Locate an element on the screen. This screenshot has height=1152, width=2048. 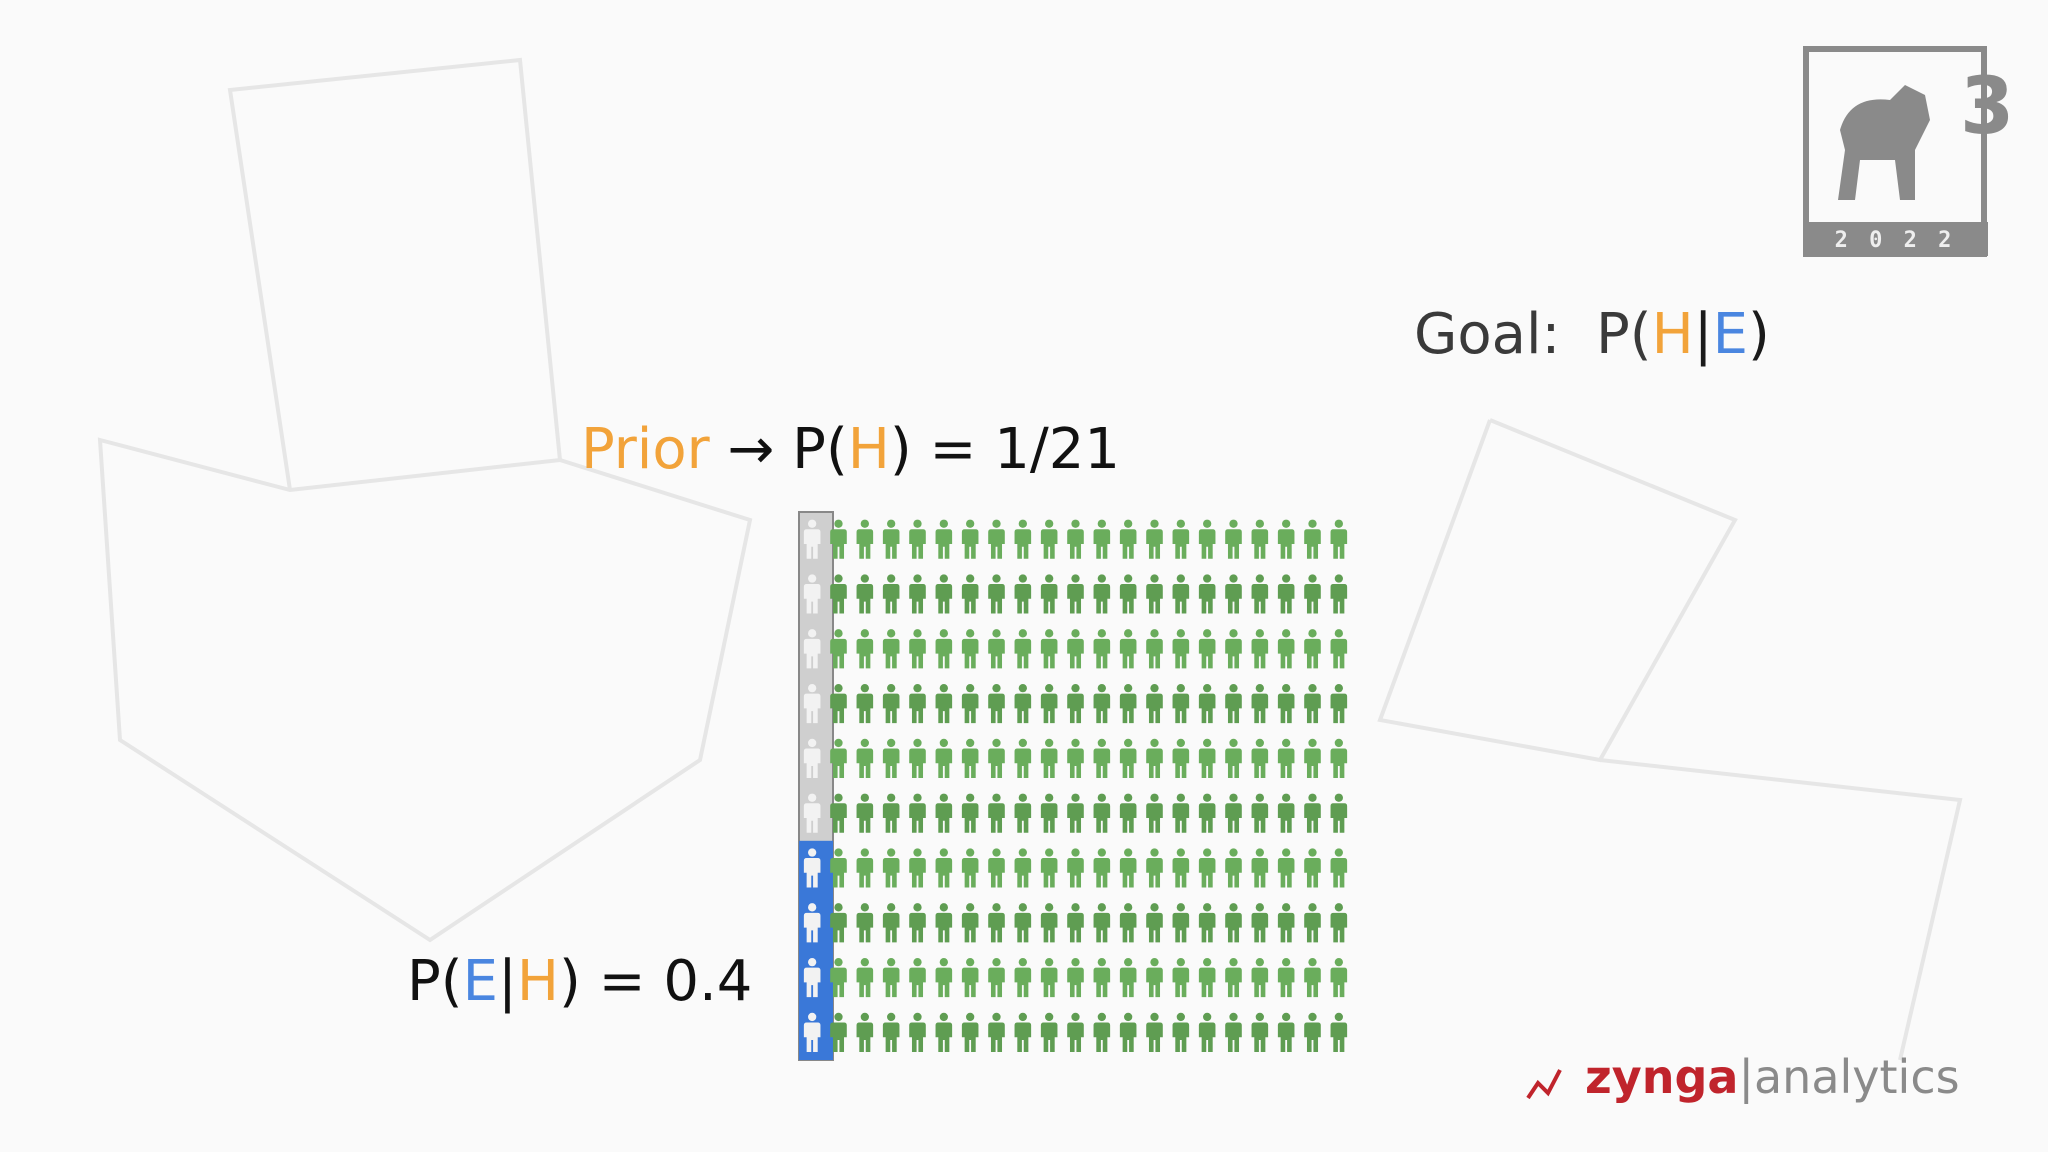
logo-year: 2 0 2 2 is located at coordinates (1895, 240).